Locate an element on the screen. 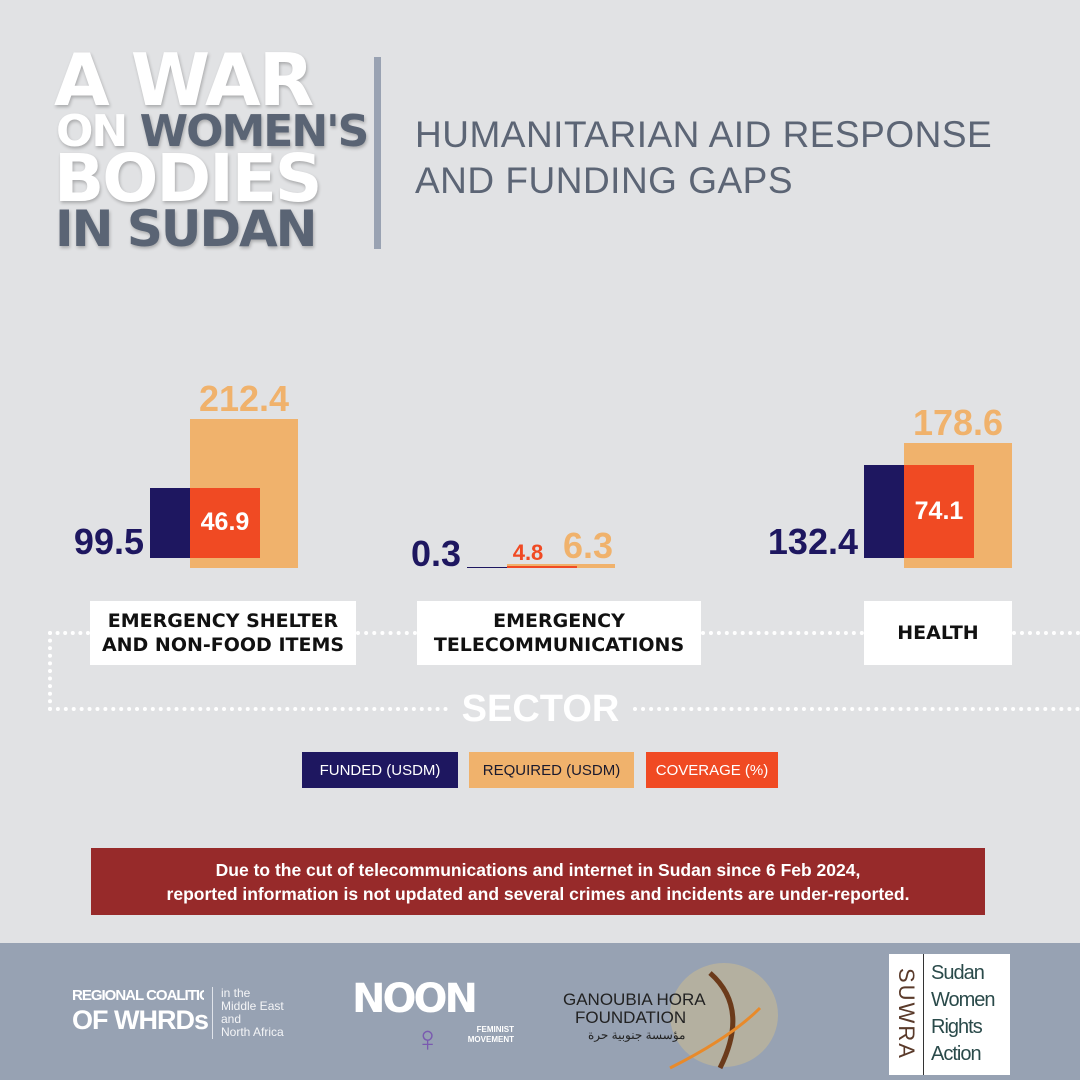 This screenshot has height=1080, width=1080. suwra-text: Sudan Women Rights Action is located at coordinates (963, 1014).